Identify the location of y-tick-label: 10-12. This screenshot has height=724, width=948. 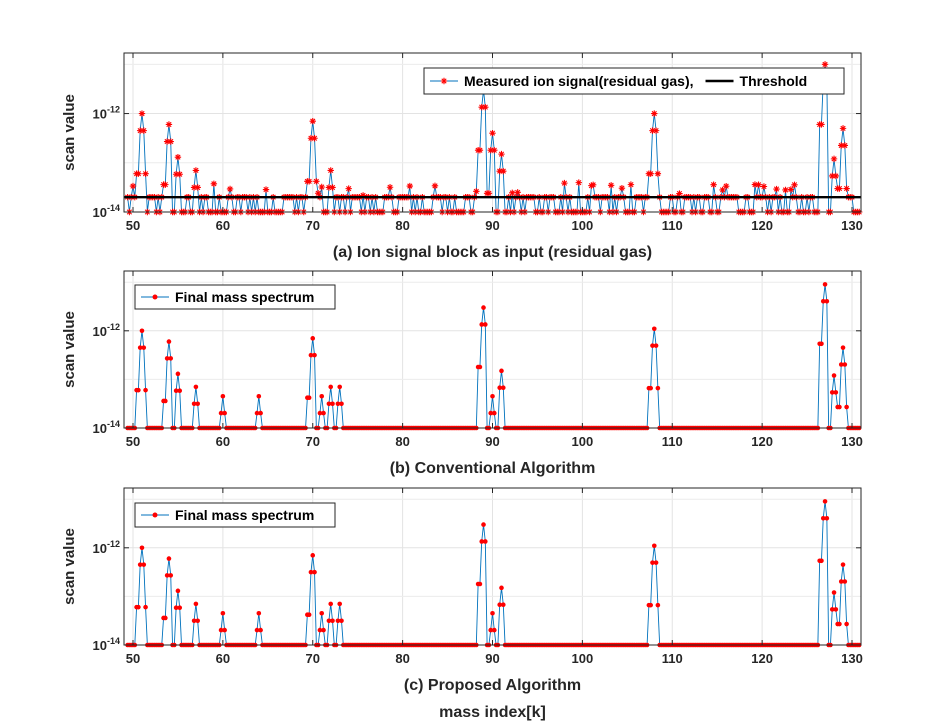
(106, 547).